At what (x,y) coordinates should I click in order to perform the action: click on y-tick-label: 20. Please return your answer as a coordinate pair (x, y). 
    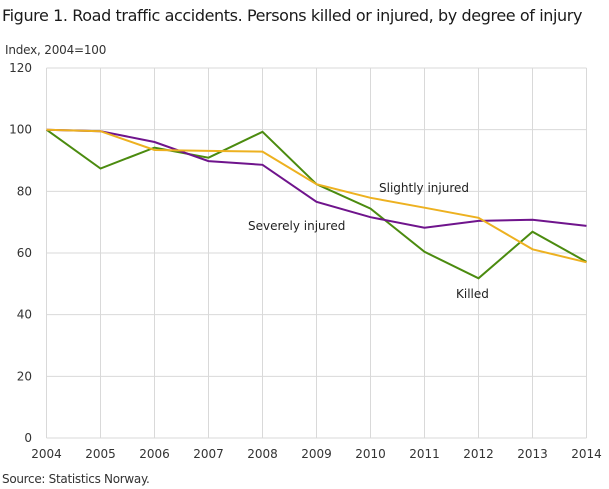
    Looking at the image, I should click on (24, 376).